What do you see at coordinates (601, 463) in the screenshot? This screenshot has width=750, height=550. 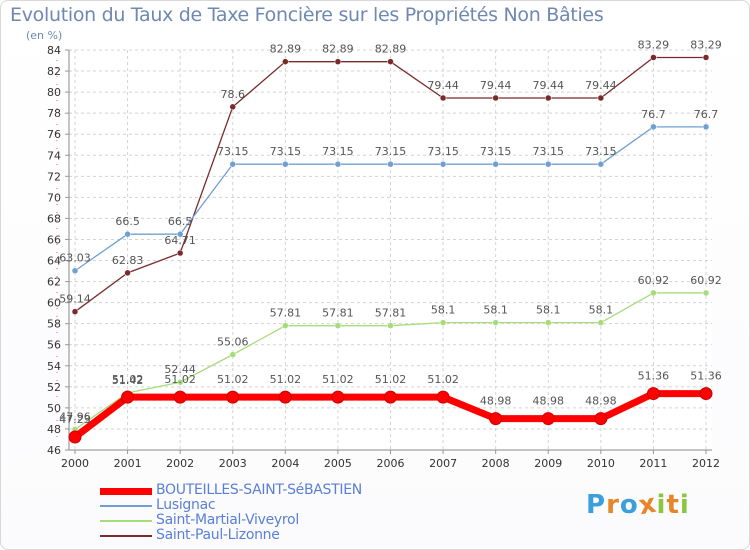 I see `x-tick-label: 2010` at bounding box center [601, 463].